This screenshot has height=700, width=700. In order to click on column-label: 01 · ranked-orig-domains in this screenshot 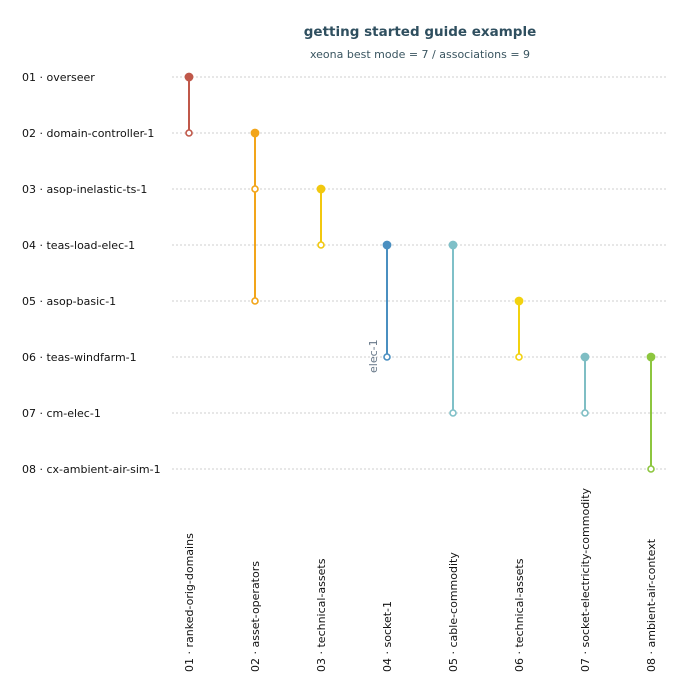, I will do `click(189, 602)`.